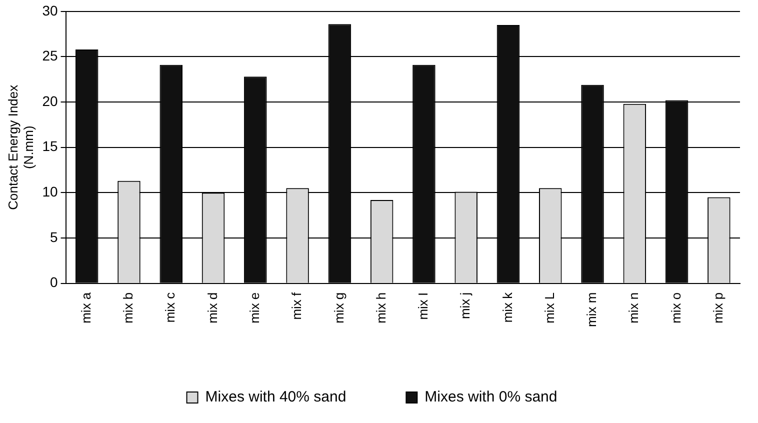 The image size is (758, 423). I want to click on x-tick-label: mix a, so click(86, 308).